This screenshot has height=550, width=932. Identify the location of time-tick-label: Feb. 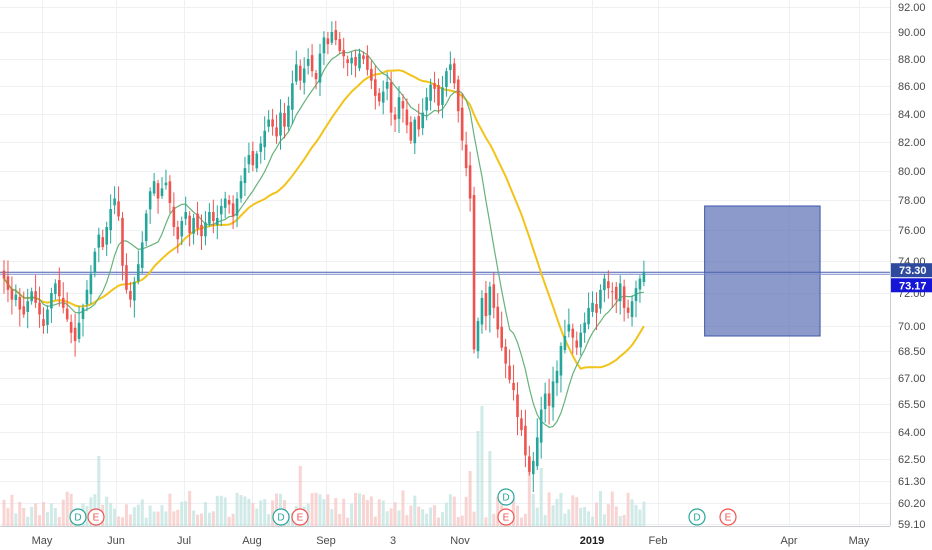
(658, 541).